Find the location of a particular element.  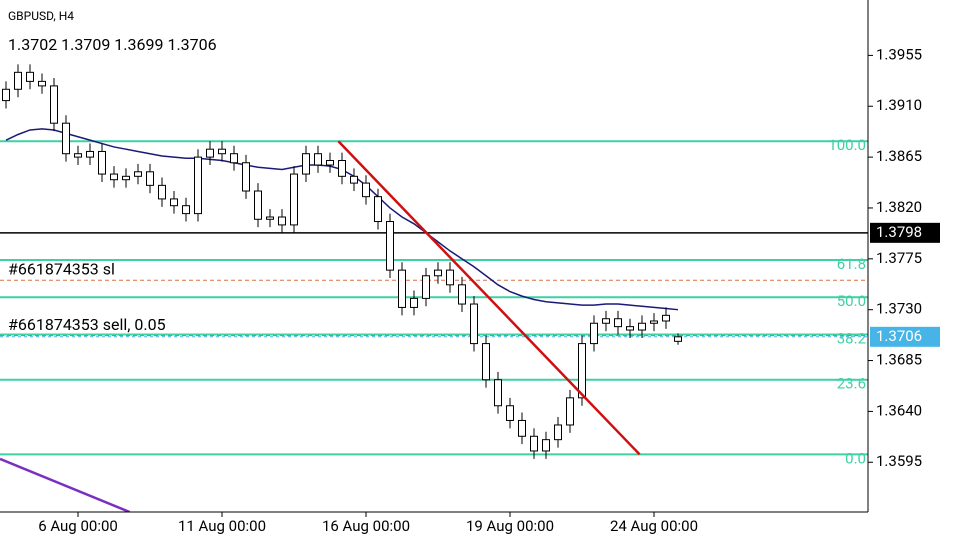

y-tick-label: 1.3865 is located at coordinates (899, 156).